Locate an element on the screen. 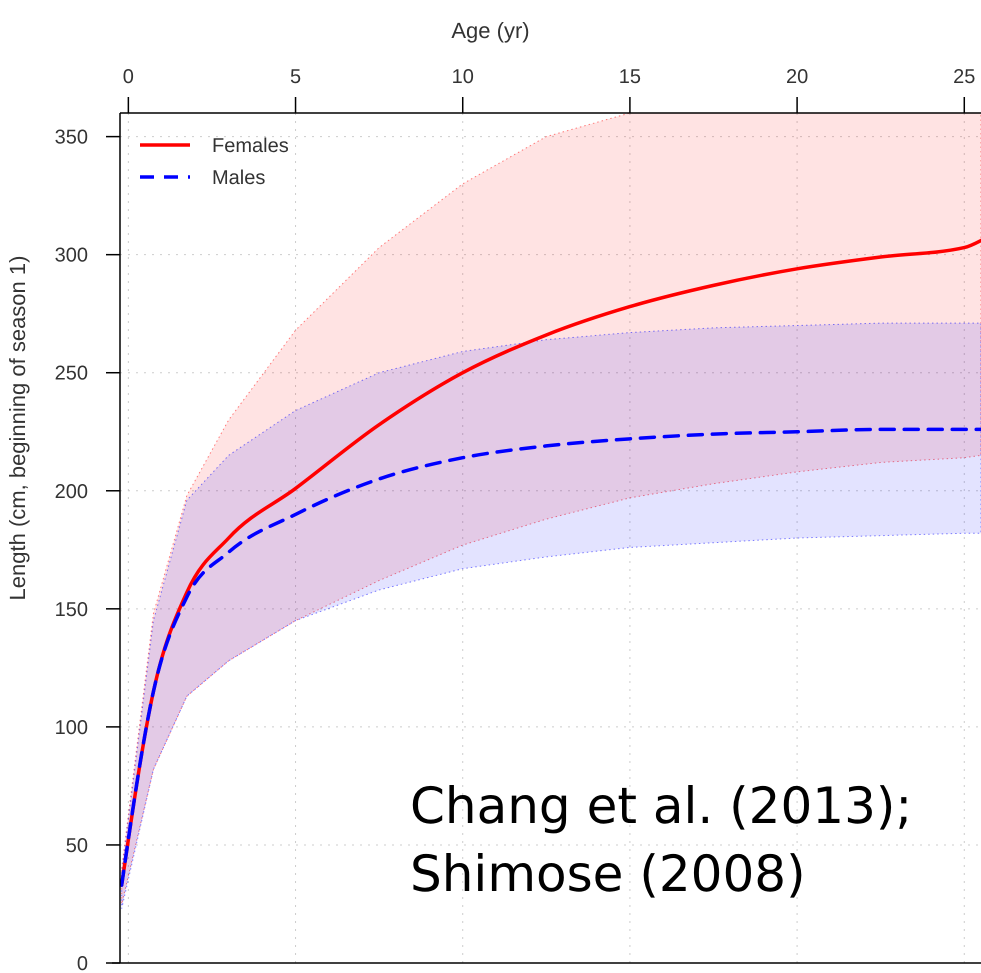 Image resolution: width=981 pixels, height=973 pixels. x-tick-label: 15 is located at coordinates (630, 77).